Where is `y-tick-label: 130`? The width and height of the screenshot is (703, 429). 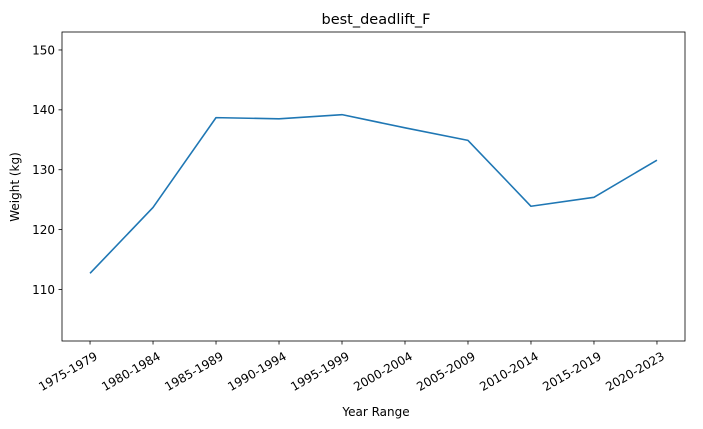
y-tick-label: 130 is located at coordinates (43, 170).